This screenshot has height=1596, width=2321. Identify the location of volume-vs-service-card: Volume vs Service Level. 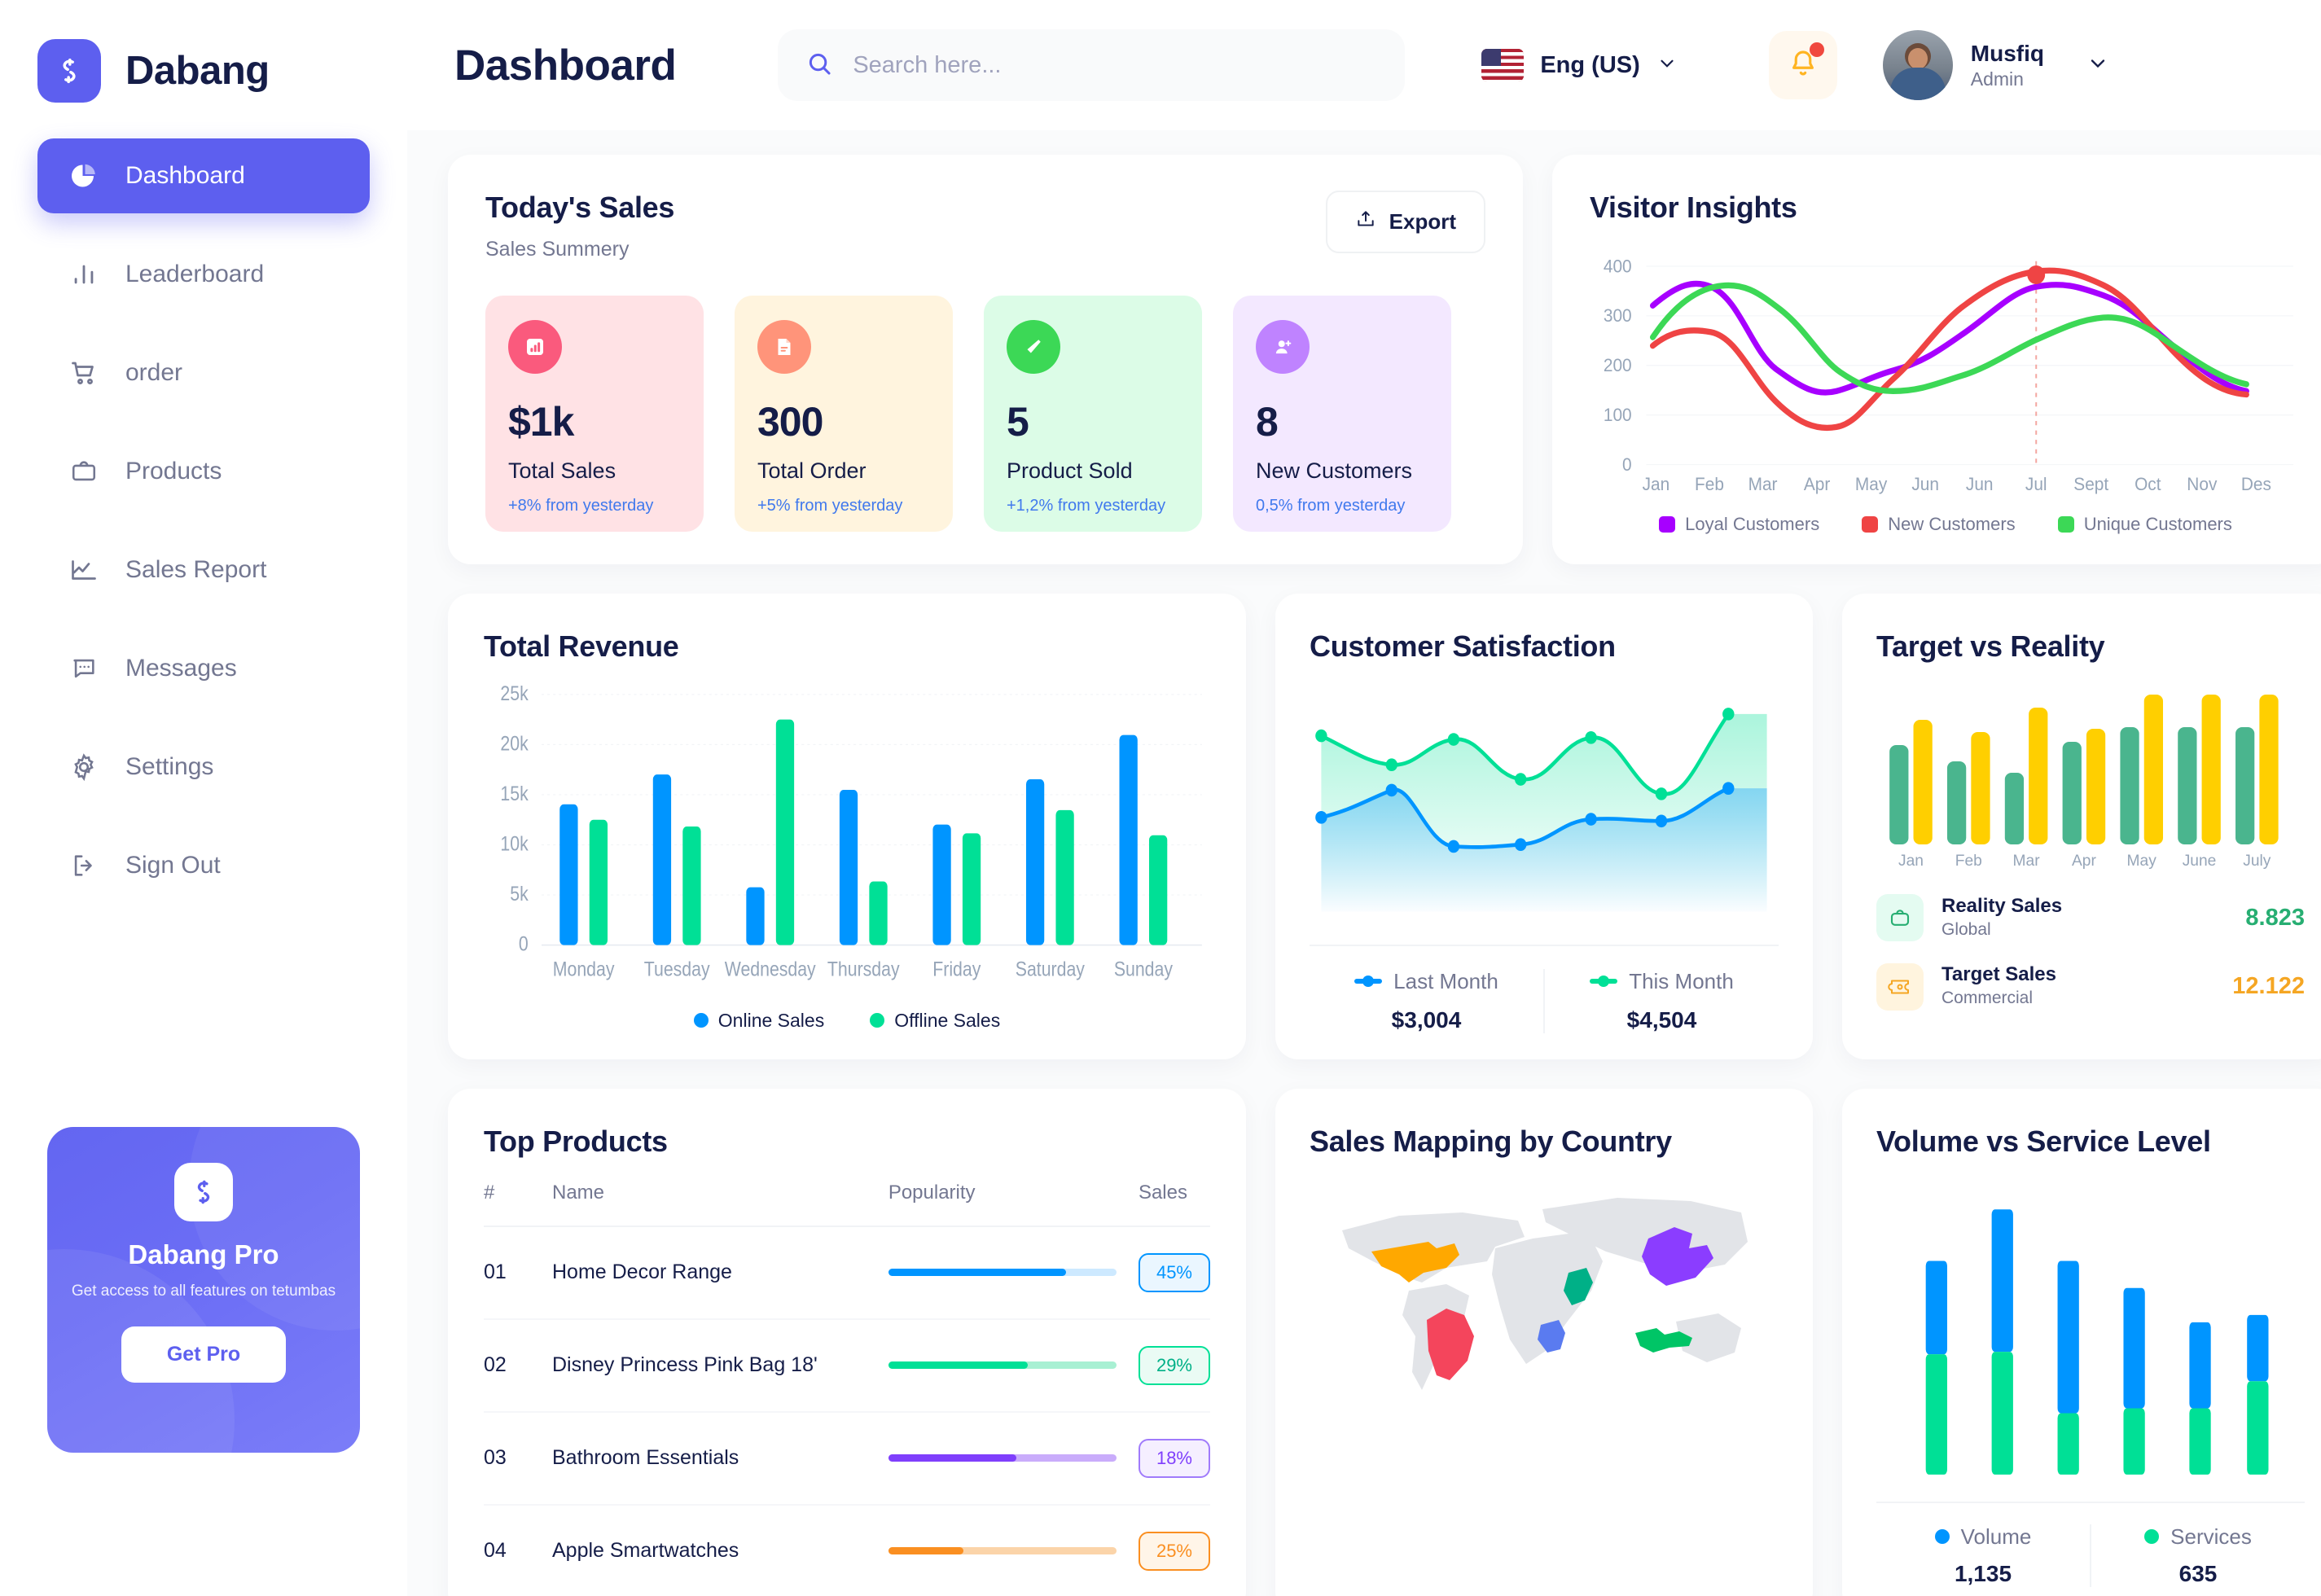
(2081, 1342).